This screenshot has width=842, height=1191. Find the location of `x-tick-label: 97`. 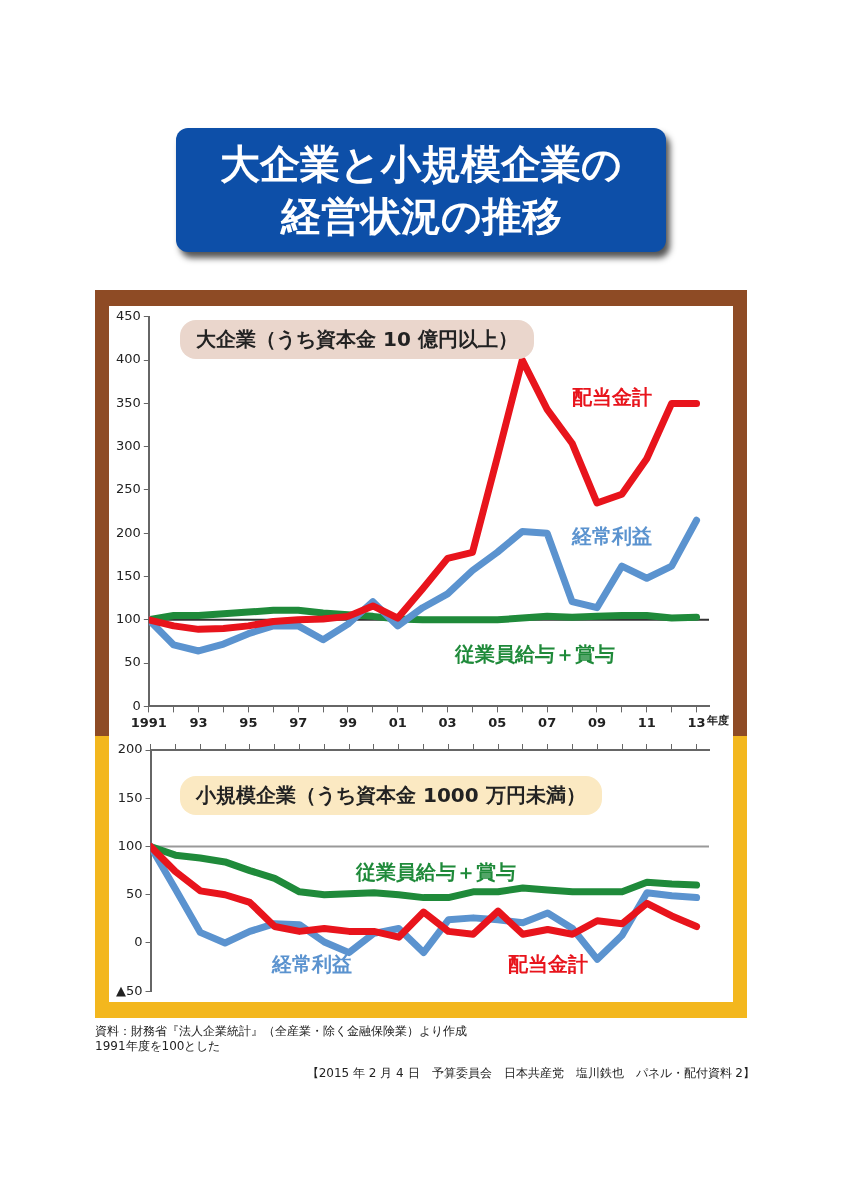

x-tick-label: 97 is located at coordinates (298, 722).